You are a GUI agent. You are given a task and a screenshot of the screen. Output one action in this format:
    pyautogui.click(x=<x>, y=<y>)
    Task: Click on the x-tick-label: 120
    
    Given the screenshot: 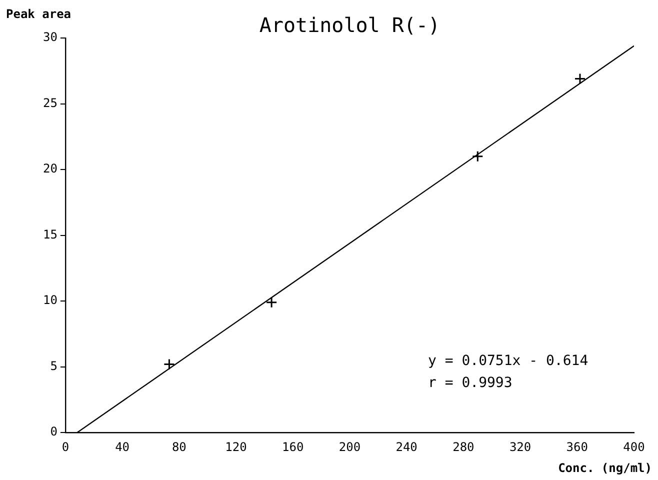 What is the action you would take?
    pyautogui.click(x=236, y=447)
    